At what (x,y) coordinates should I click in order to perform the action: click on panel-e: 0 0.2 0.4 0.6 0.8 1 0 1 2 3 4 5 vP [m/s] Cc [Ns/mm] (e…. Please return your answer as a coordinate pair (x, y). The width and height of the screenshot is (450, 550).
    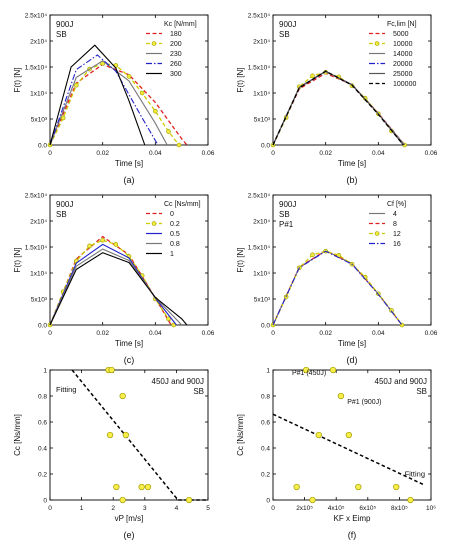
    Looking at the image, I should click on (111, 453).